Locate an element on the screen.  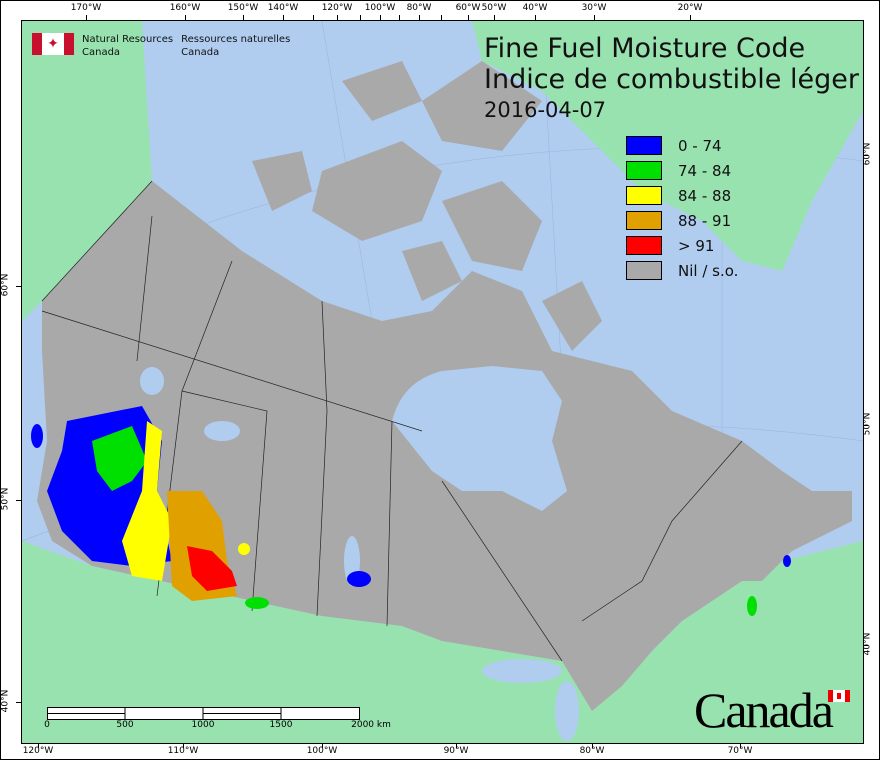
org-en-line1: Natural Resources is located at coordinates (128, 39).